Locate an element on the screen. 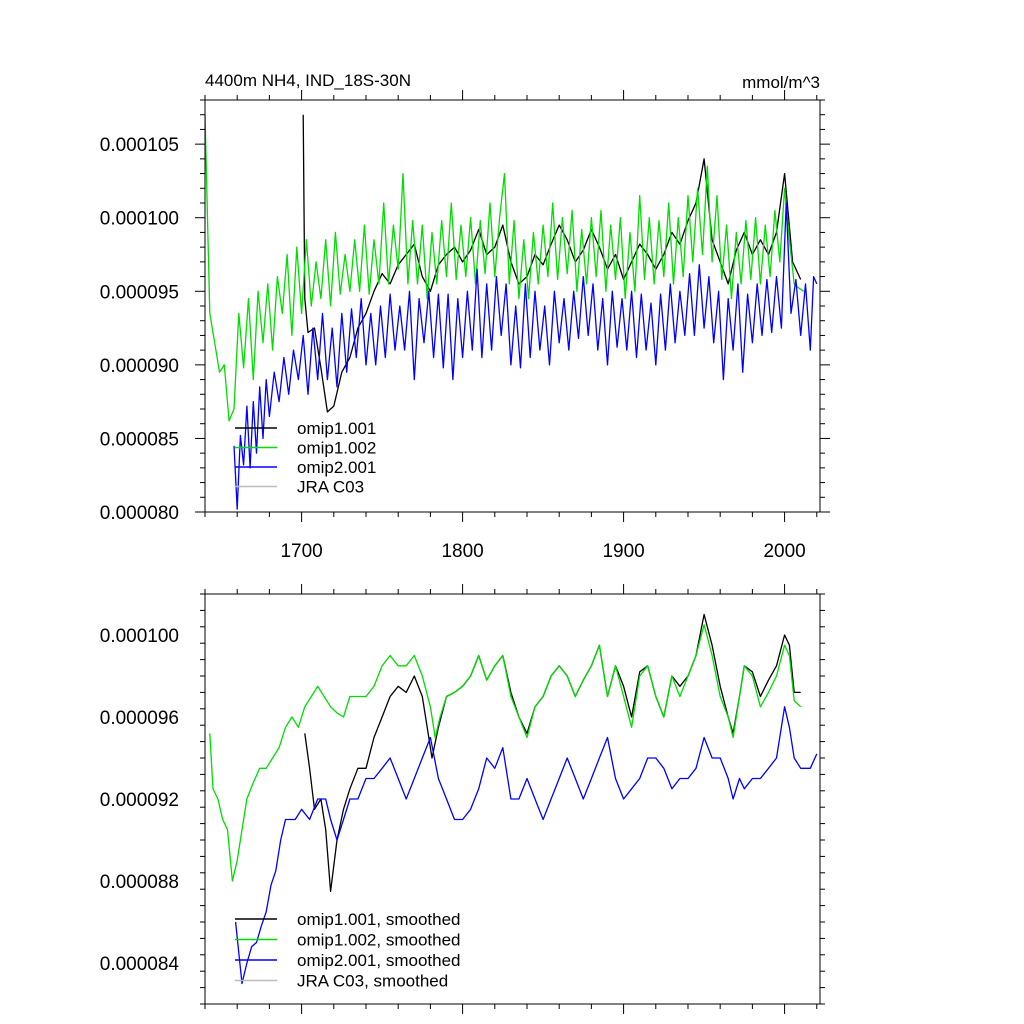 The width and height of the screenshot is (1024, 1024). legend-label: omip2.001, smoothed is located at coordinates (379, 960).